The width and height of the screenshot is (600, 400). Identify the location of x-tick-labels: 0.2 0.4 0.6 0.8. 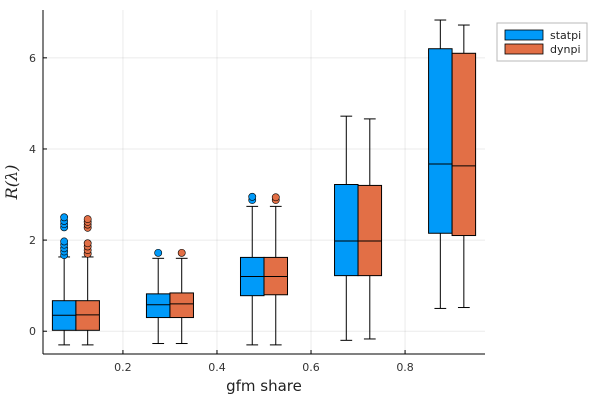
(264, 362).